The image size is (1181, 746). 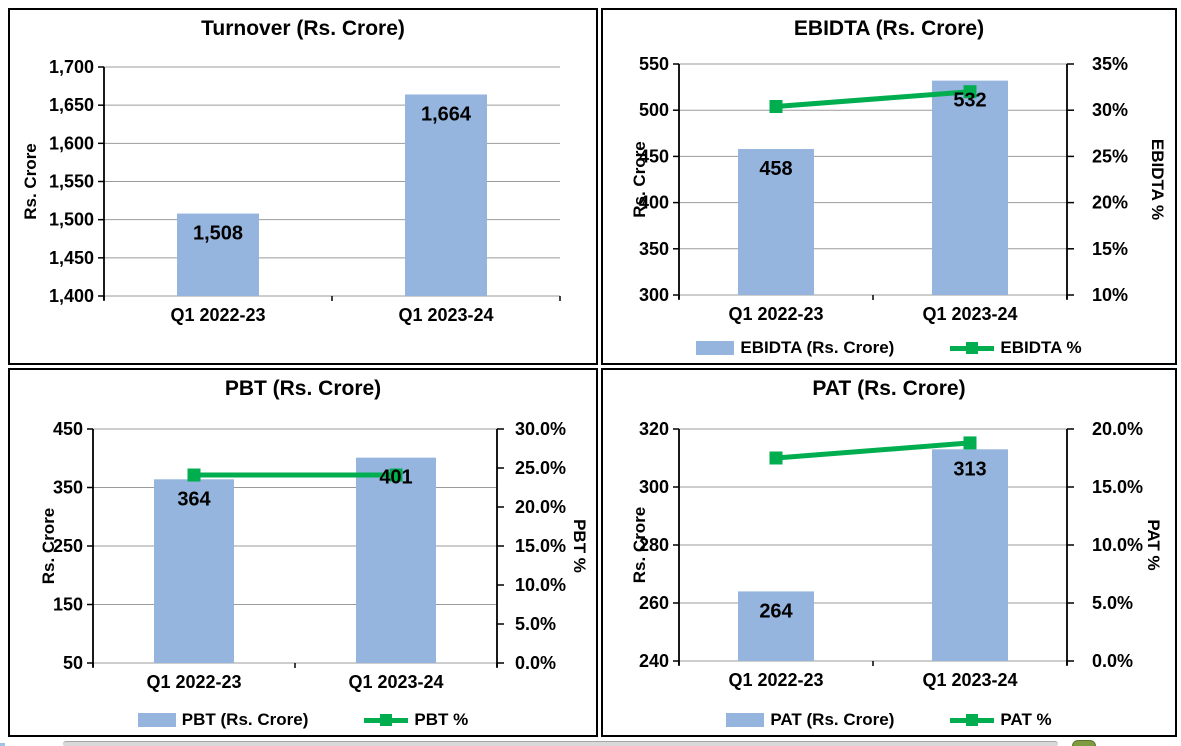 I want to click on legend-line-label: PAT %, so click(x=1026, y=719).